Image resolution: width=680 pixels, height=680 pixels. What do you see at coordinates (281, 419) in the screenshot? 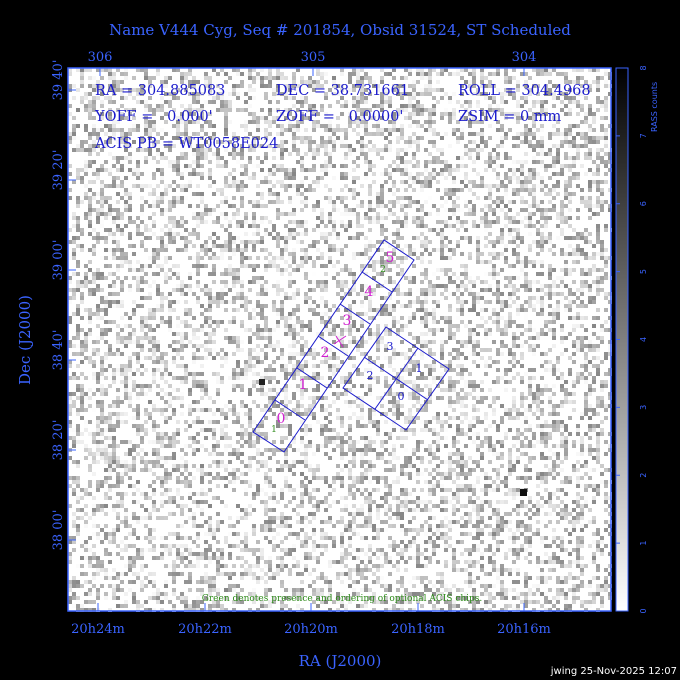
I see `chip-label-s0: 0` at bounding box center [281, 419].